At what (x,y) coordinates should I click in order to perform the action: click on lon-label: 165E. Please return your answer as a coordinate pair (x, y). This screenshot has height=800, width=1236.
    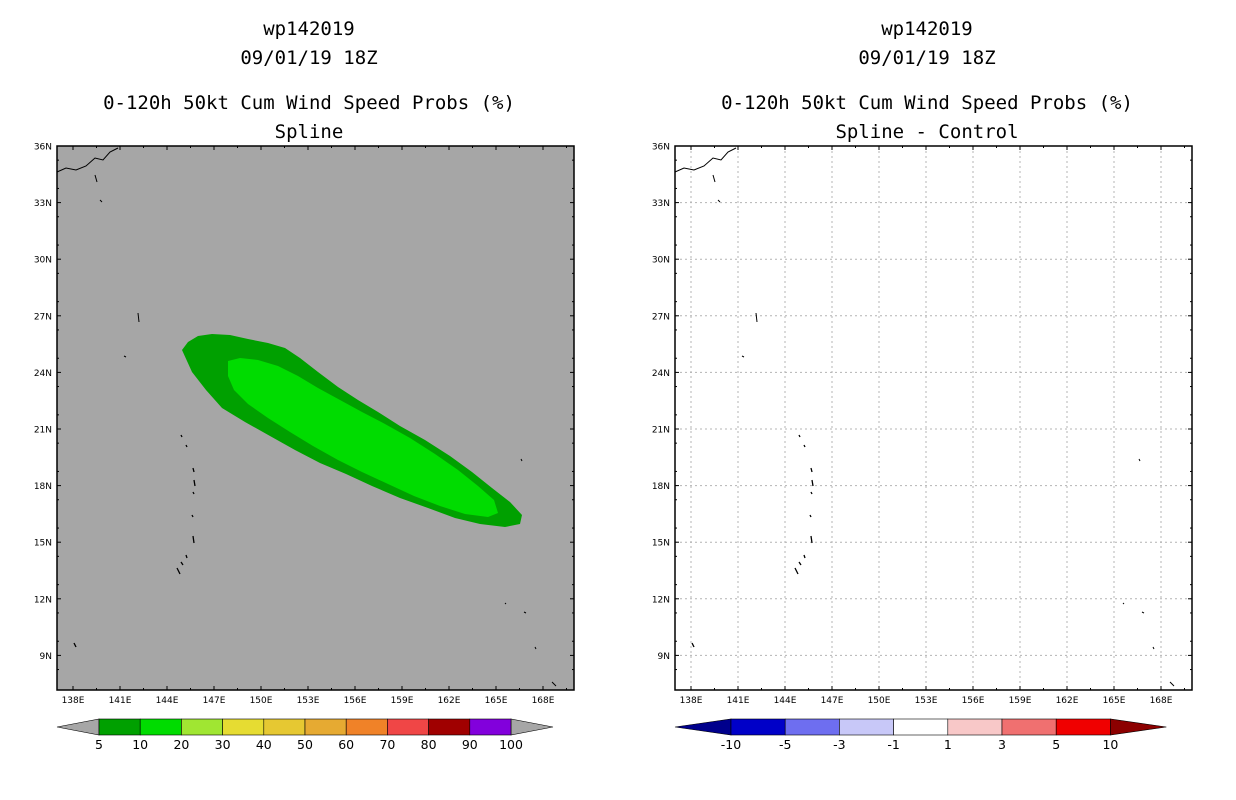
    Looking at the image, I should click on (496, 701).